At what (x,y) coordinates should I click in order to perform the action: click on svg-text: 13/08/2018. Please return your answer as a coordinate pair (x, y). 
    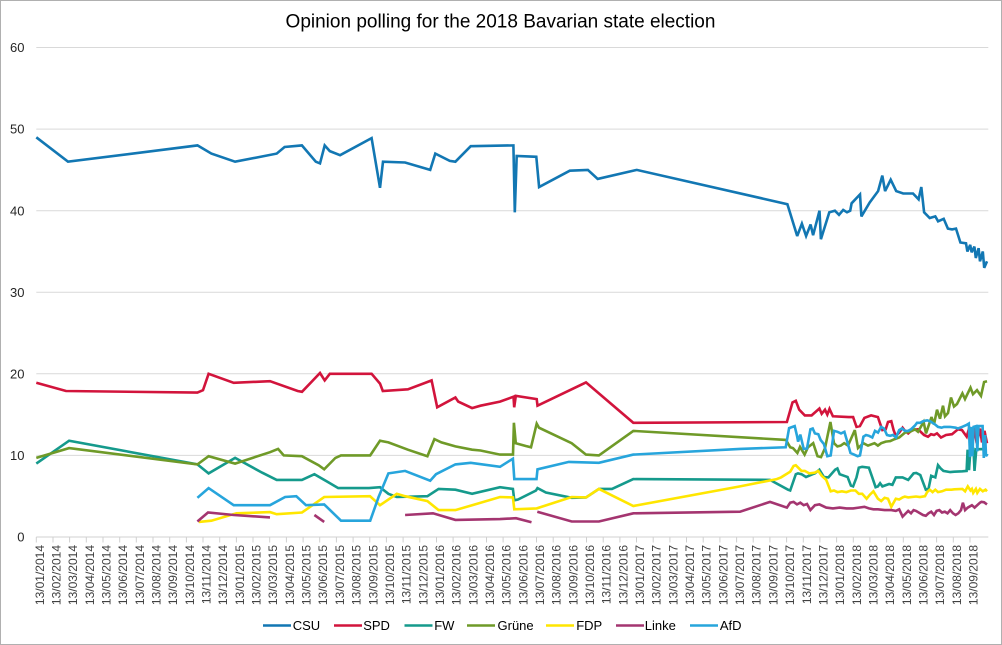
    Looking at the image, I should click on (957, 575).